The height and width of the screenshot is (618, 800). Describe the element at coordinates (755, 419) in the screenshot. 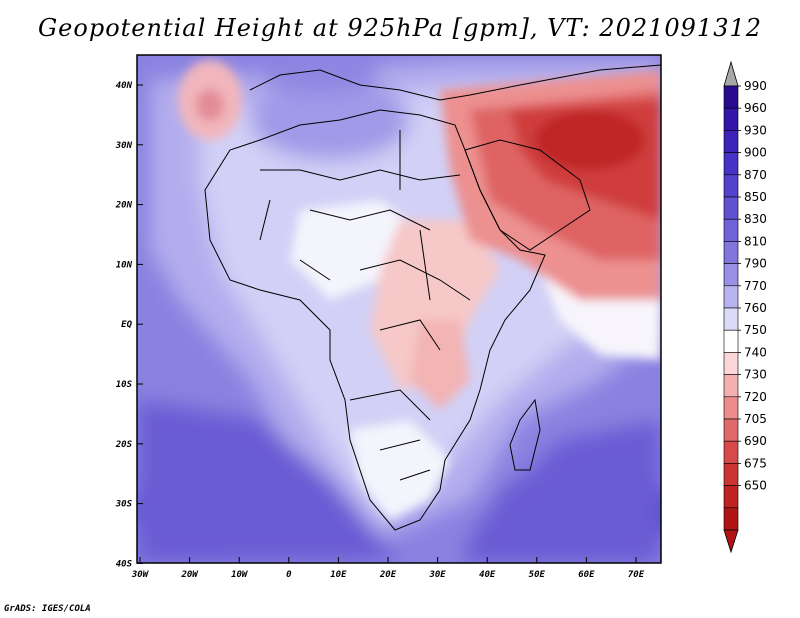

I see `colorbar-level-label: 705` at that location.